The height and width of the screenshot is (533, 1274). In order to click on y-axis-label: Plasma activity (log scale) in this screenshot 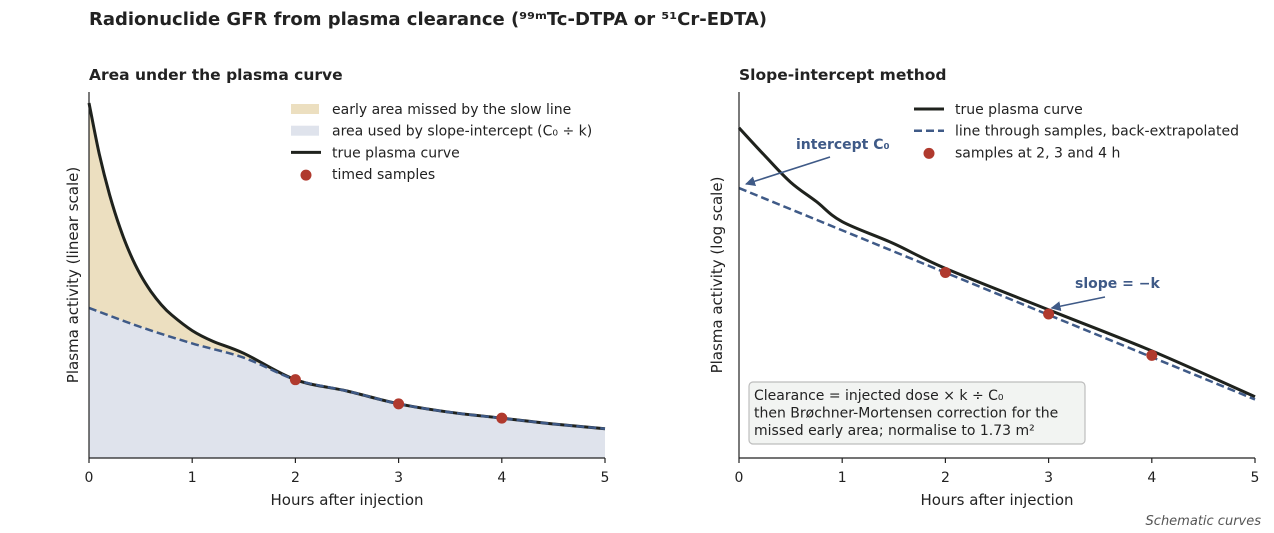, I will do `click(717, 275)`.